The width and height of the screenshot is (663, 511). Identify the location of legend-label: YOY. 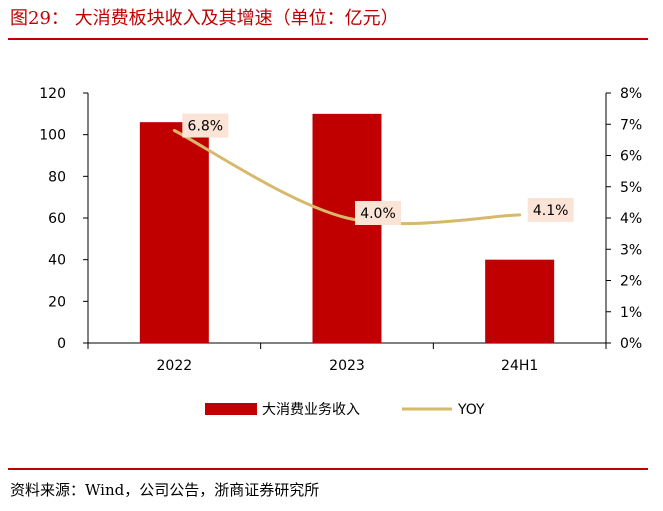
(471, 410).